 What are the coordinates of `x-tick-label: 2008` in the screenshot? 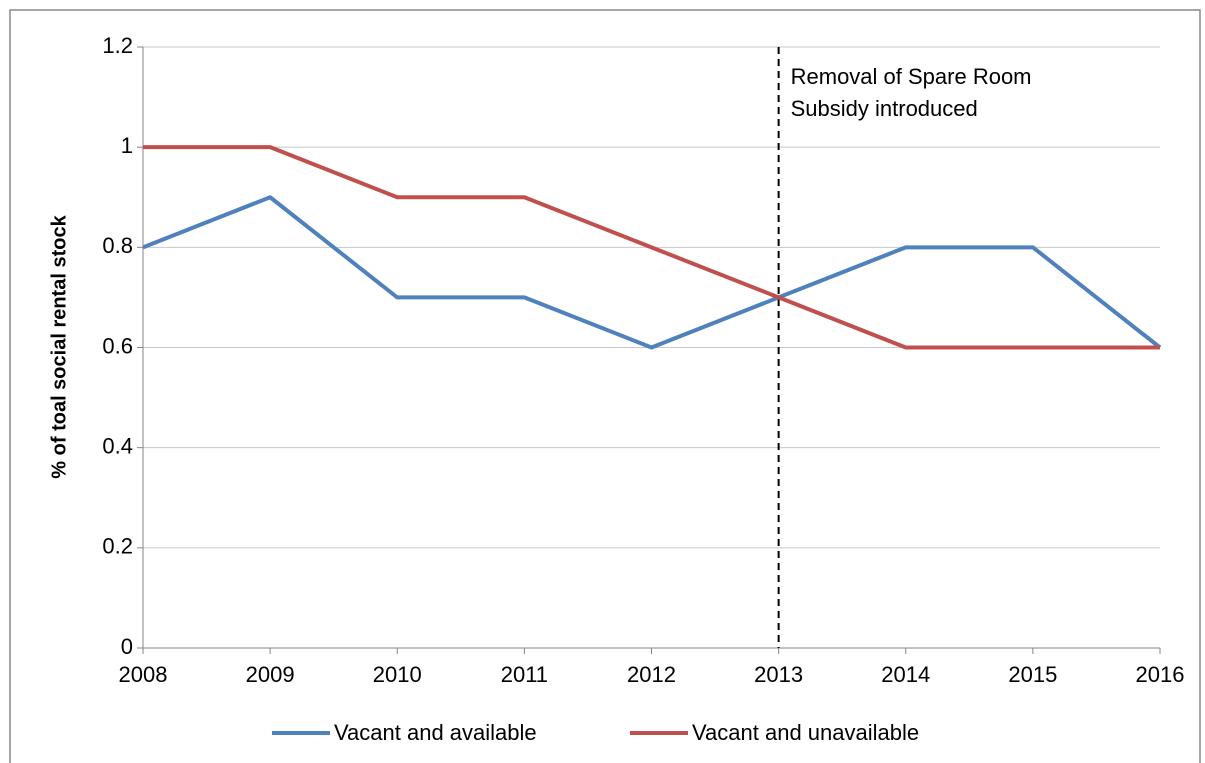 It's located at (143, 674).